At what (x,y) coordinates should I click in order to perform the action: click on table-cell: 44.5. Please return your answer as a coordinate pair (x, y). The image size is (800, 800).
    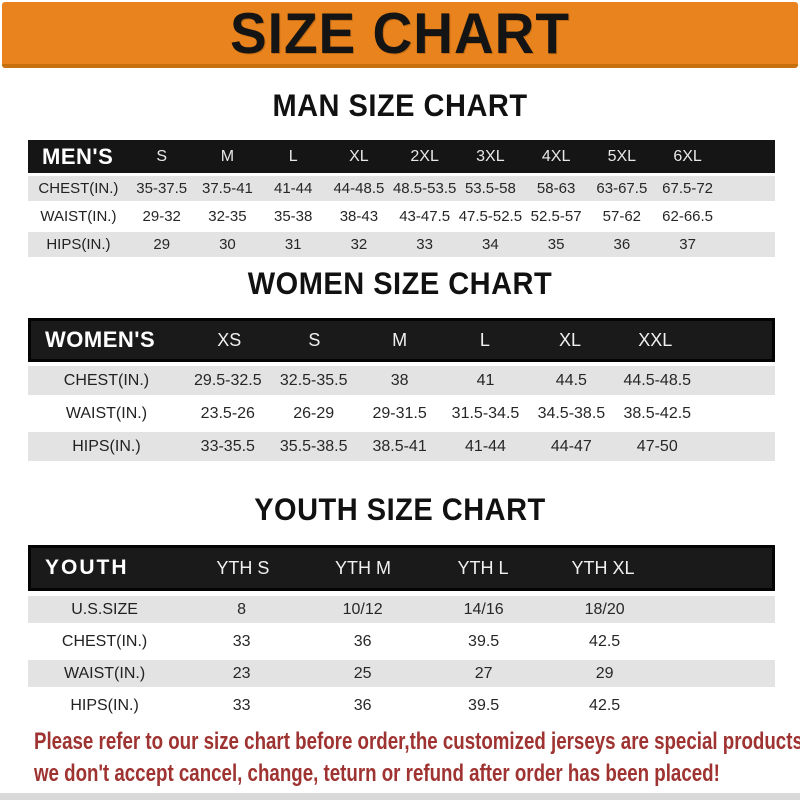
    Looking at the image, I should click on (571, 380).